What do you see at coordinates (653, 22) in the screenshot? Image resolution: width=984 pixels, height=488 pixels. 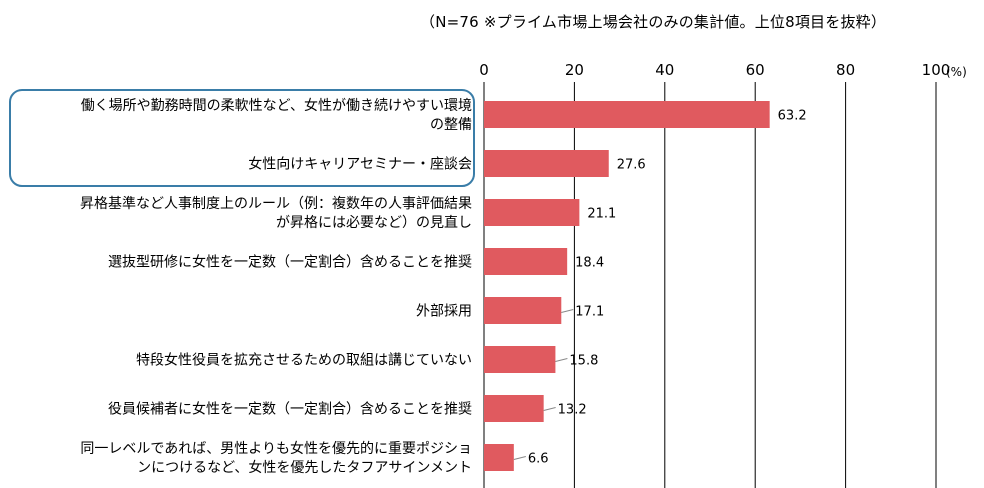 I see `chart-note: （N=76 ※プライム市場上場会社のみの集計値。上位8項目を抜粋）` at bounding box center [653, 22].